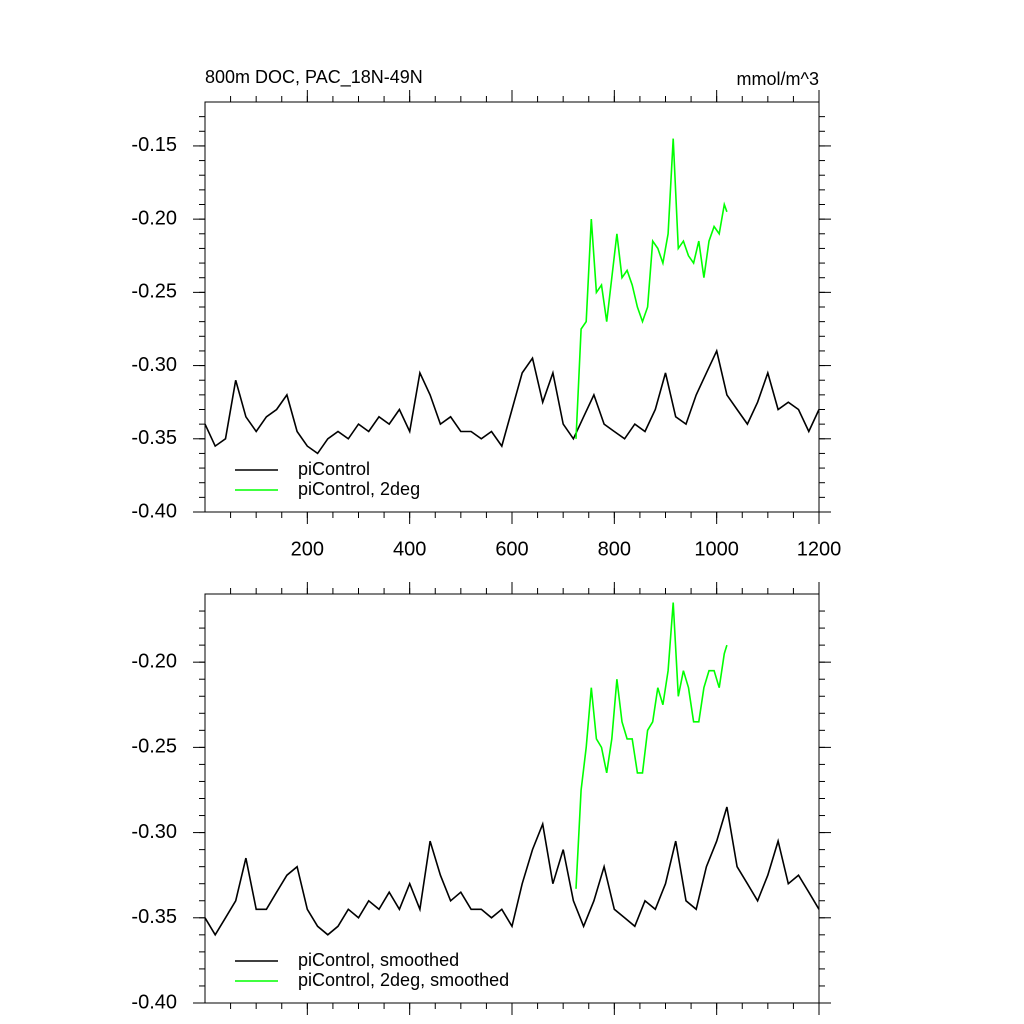 The width and height of the screenshot is (1024, 1024). Describe the element at coordinates (819, 549) in the screenshot. I see `x-tick-label: 1200` at that location.